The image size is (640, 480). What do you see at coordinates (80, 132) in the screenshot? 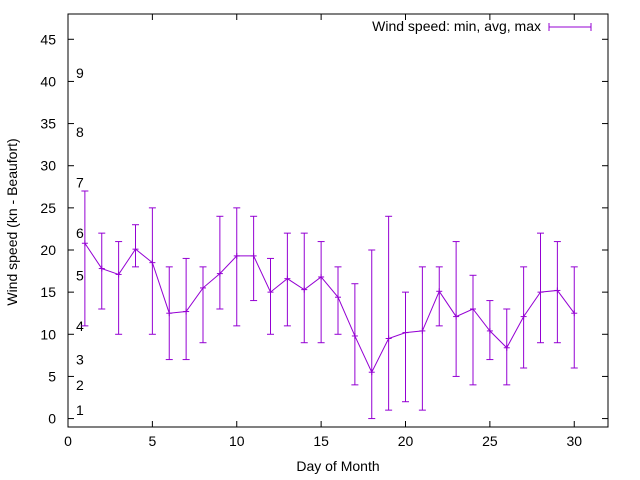
I see `beaufort-label: 8` at bounding box center [80, 132].